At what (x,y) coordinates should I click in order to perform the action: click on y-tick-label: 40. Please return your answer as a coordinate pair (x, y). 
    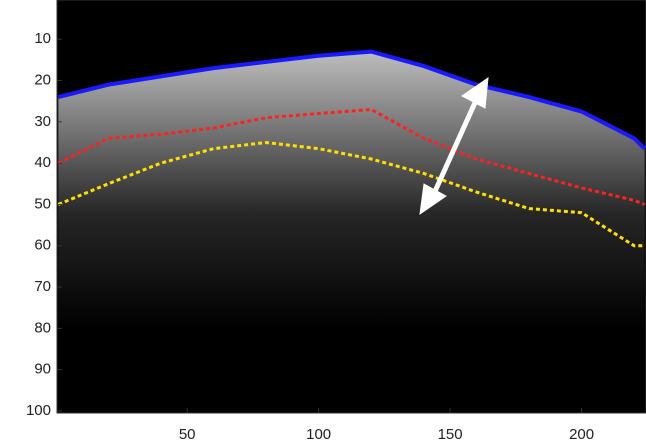
    Looking at the image, I should click on (42, 162).